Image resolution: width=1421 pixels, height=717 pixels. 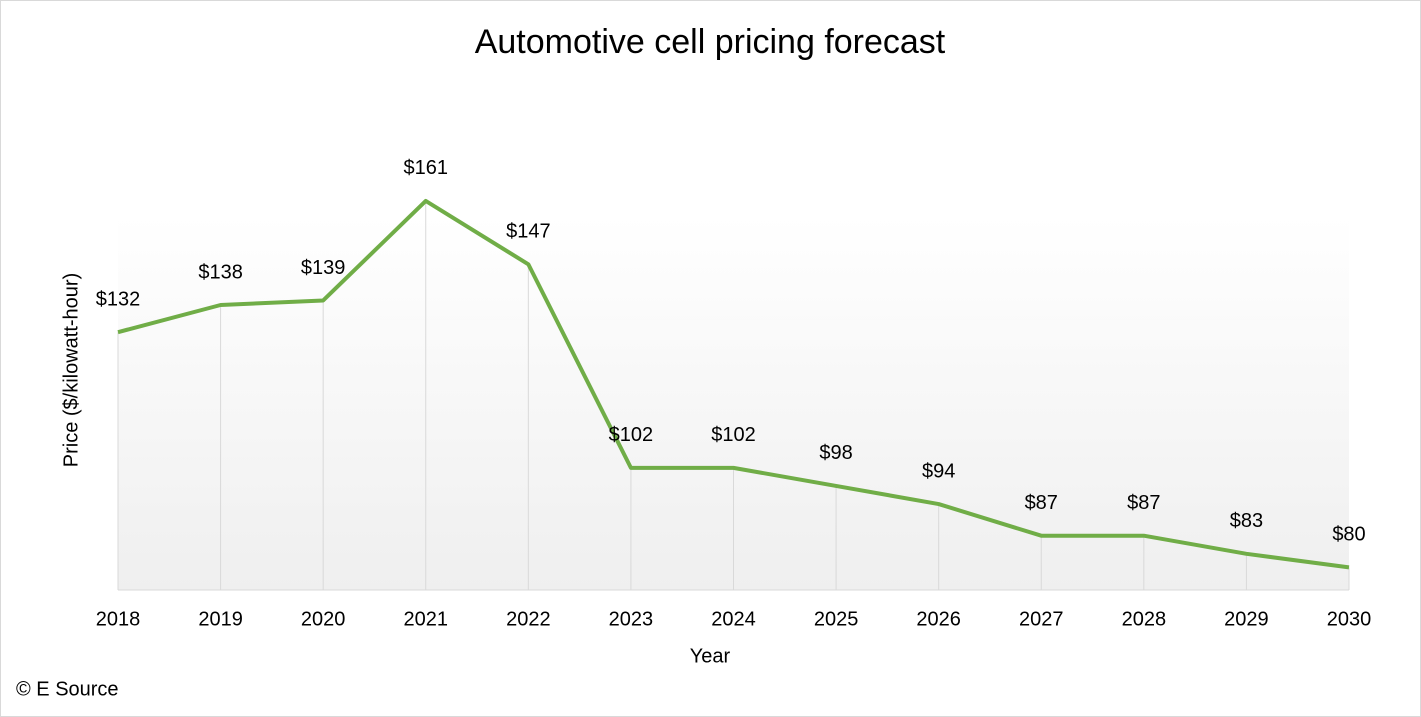 What do you see at coordinates (1041, 619) in the screenshot?
I see `x-tick-label: 2027` at bounding box center [1041, 619].